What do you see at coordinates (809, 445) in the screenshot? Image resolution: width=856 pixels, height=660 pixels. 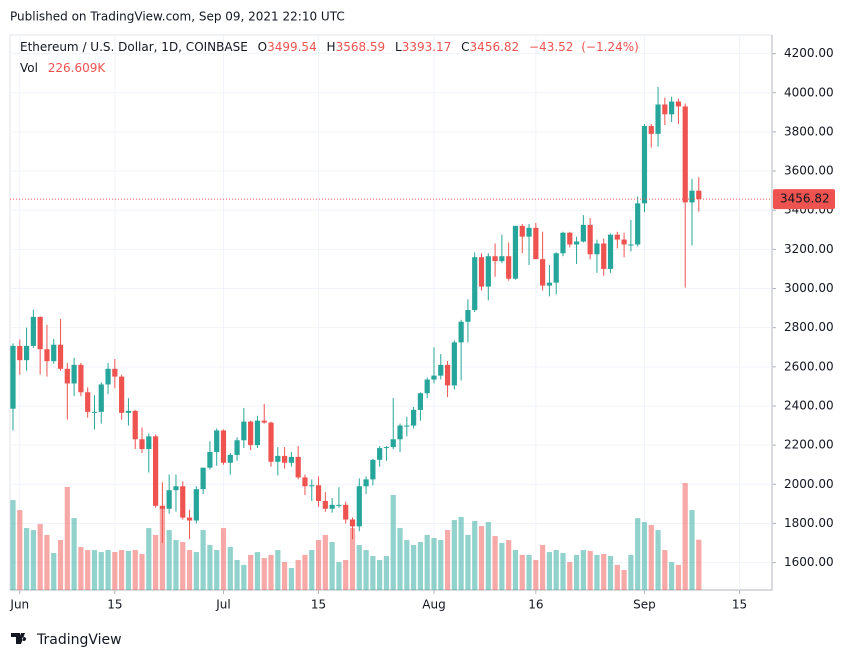 I see `y-tick-label: 2200.00` at bounding box center [809, 445].